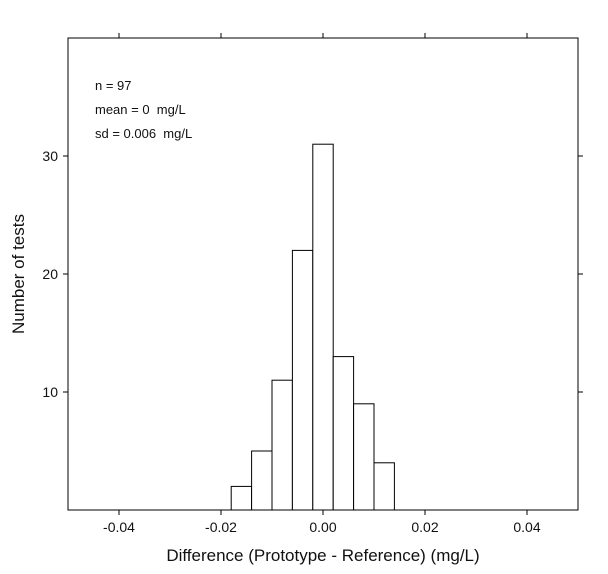 This screenshot has height=574, width=608. I want to click on y-tick-label-3: 30, so click(50, 156).